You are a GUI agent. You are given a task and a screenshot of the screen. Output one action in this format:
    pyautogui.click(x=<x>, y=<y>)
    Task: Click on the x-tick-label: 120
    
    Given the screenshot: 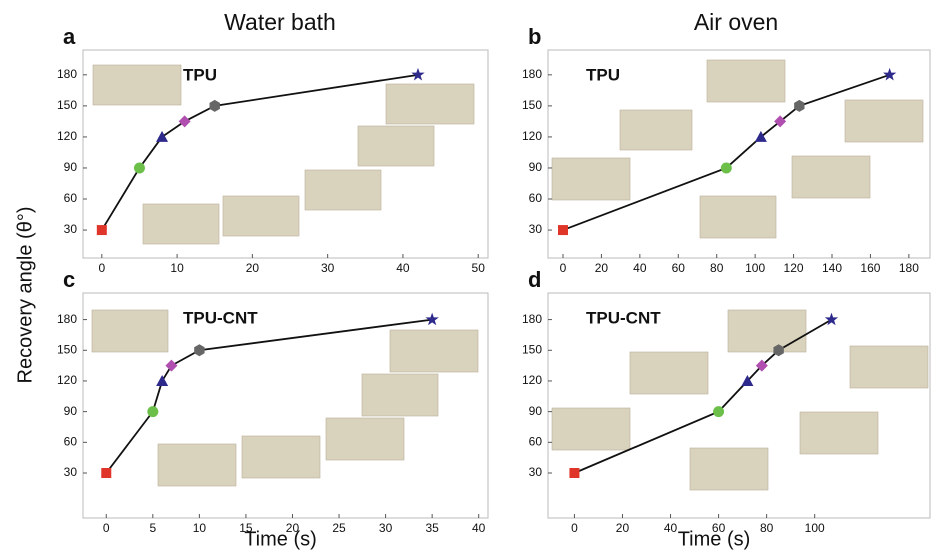 What is the action you would take?
    pyautogui.click(x=794, y=268)
    